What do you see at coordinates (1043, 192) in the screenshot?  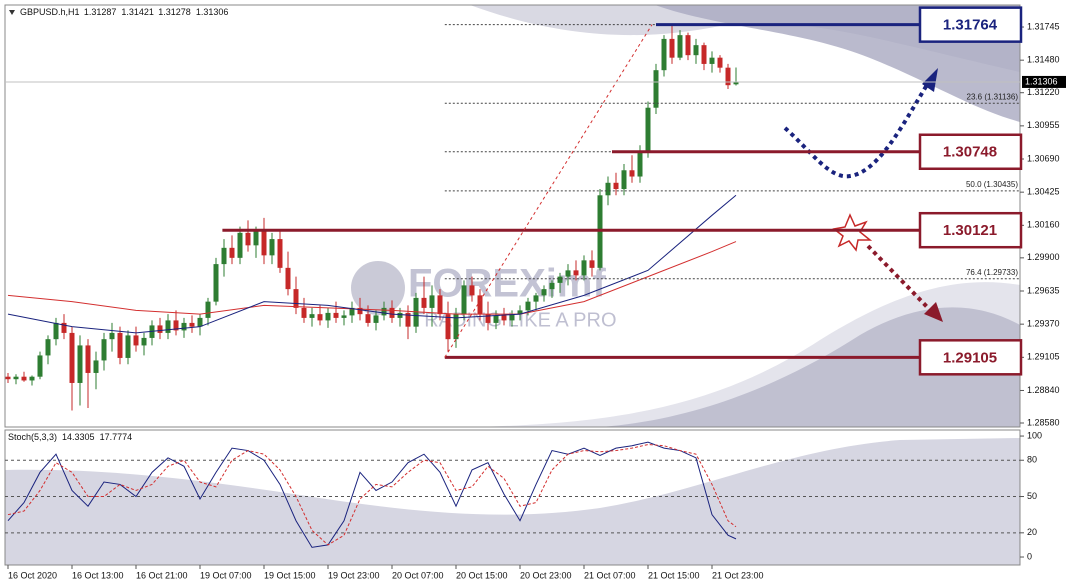 I see `y-tick-label: 1.30425` at bounding box center [1043, 192].